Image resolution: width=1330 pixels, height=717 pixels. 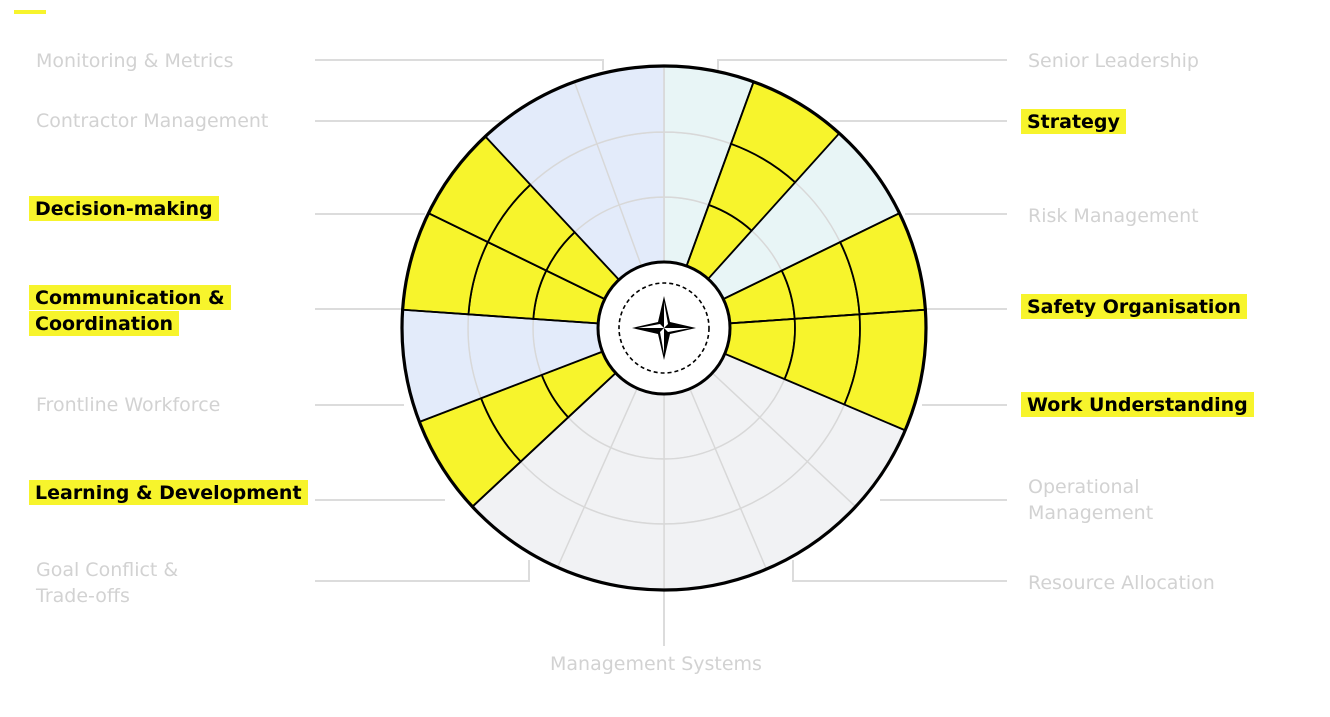 I want to click on compass-star-icon, so click(x=664, y=328).